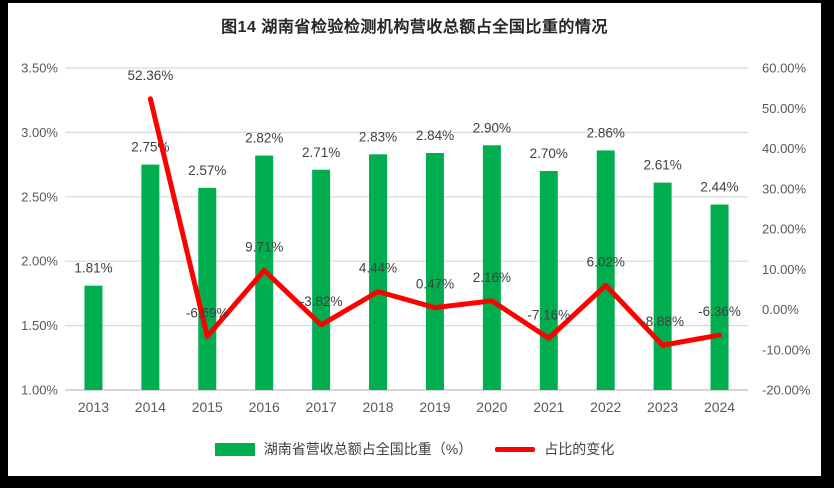 This screenshot has height=488, width=834. What do you see at coordinates (719, 311) in the screenshot?
I see `line-data-label: -6.36%` at bounding box center [719, 311].